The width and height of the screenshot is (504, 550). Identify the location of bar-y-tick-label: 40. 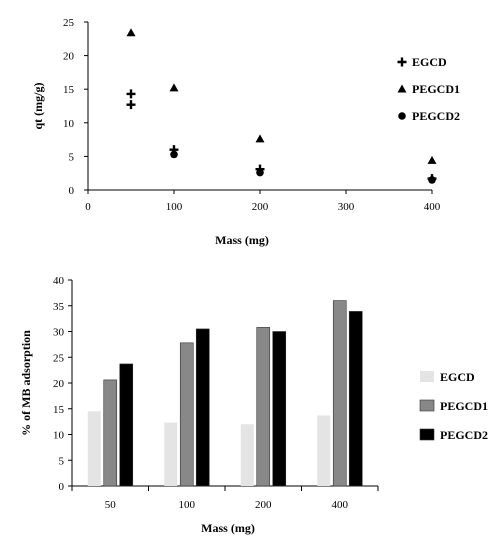
(59, 281).